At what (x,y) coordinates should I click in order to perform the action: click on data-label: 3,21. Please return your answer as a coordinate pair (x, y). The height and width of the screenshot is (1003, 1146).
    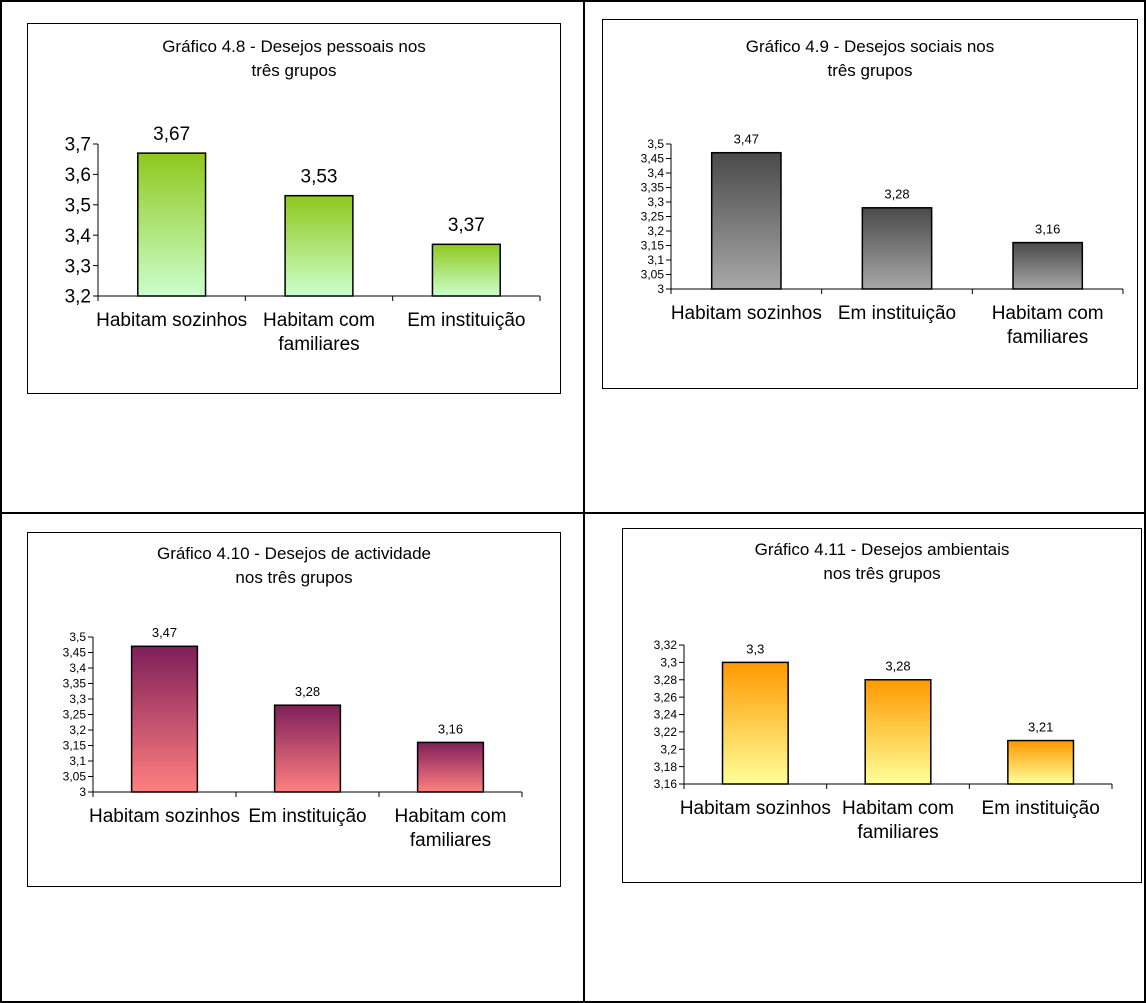
    Looking at the image, I should click on (1040, 726).